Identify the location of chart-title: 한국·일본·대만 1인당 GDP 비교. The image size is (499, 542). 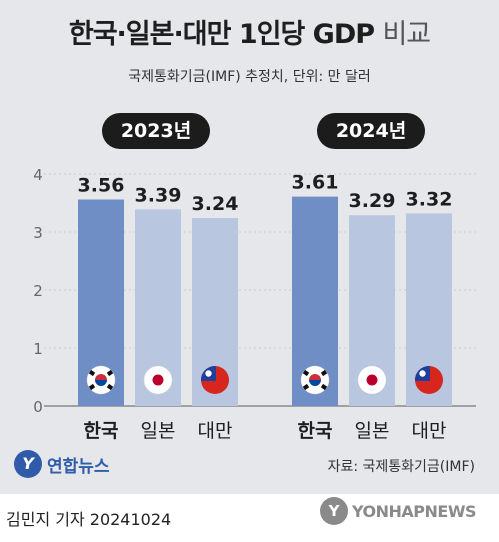
(249, 31).